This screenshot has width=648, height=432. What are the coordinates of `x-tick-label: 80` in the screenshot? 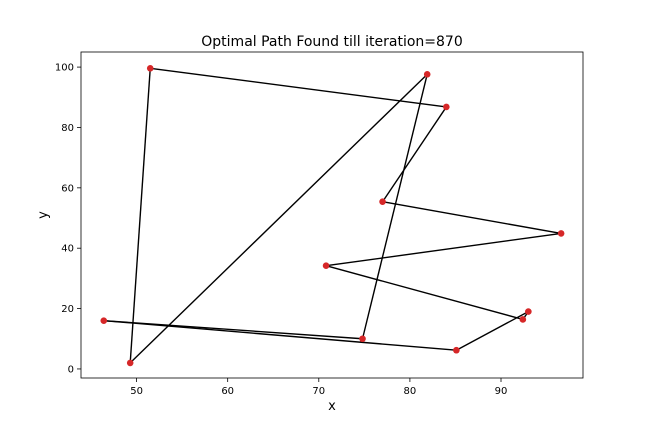 It's located at (410, 391).